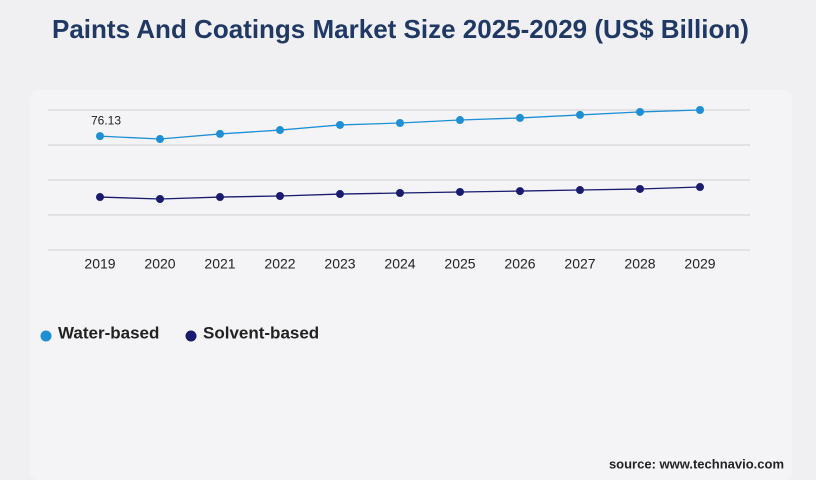 This screenshot has width=816, height=480. What do you see at coordinates (99, 264) in the screenshot?
I see `x-tick-label: 2019` at bounding box center [99, 264].